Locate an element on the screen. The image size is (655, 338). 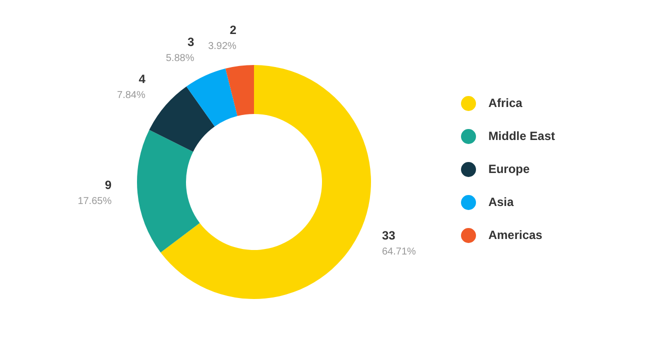
legend-label: Europe is located at coordinates (509, 169).